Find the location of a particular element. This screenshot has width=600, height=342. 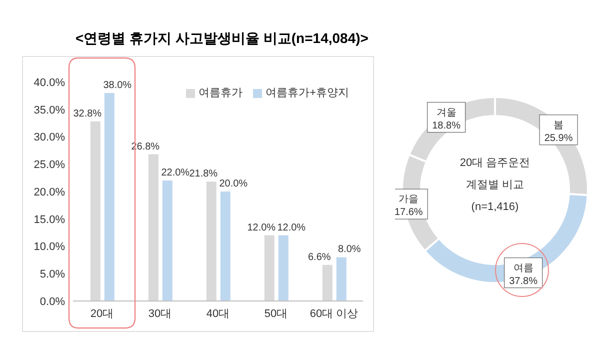

x-tick-label: 30대 is located at coordinates (160, 314).